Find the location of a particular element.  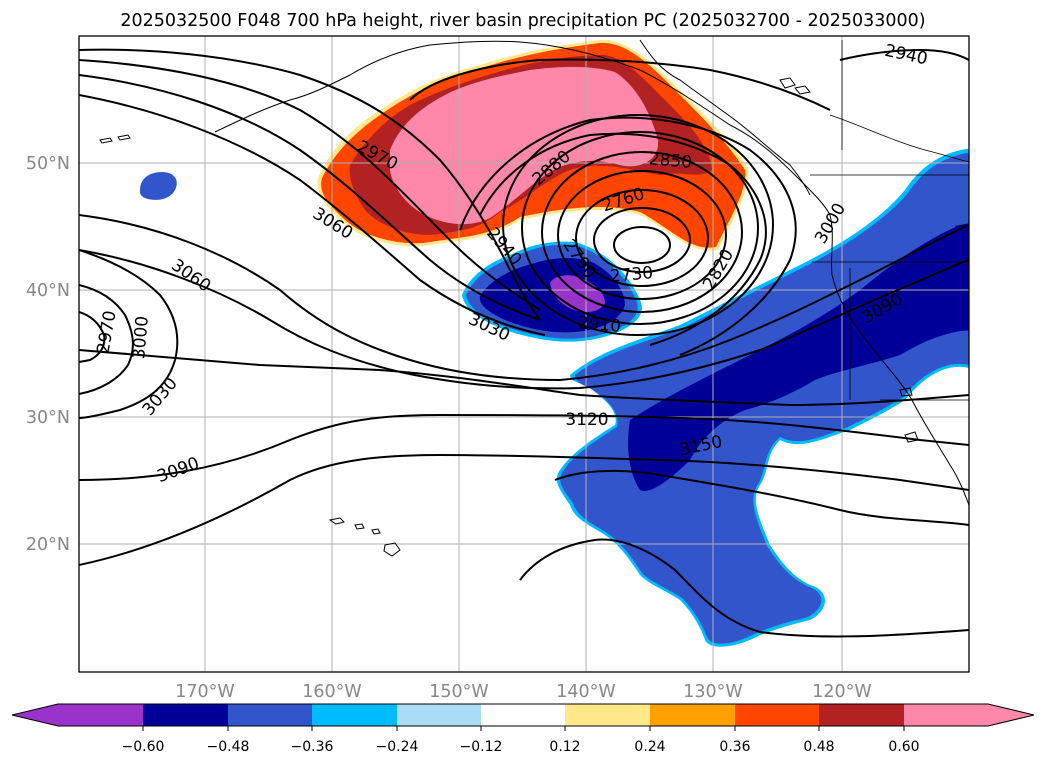

colorbar-tick-label: 0.60 is located at coordinates (903, 747).